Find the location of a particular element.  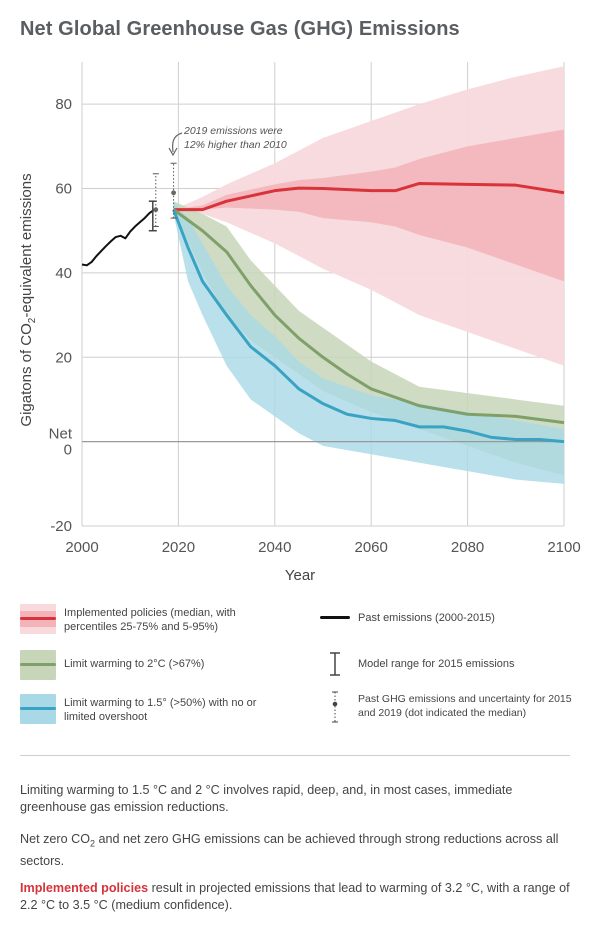

y-tick-label-net: Net is located at coordinates (61, 434).